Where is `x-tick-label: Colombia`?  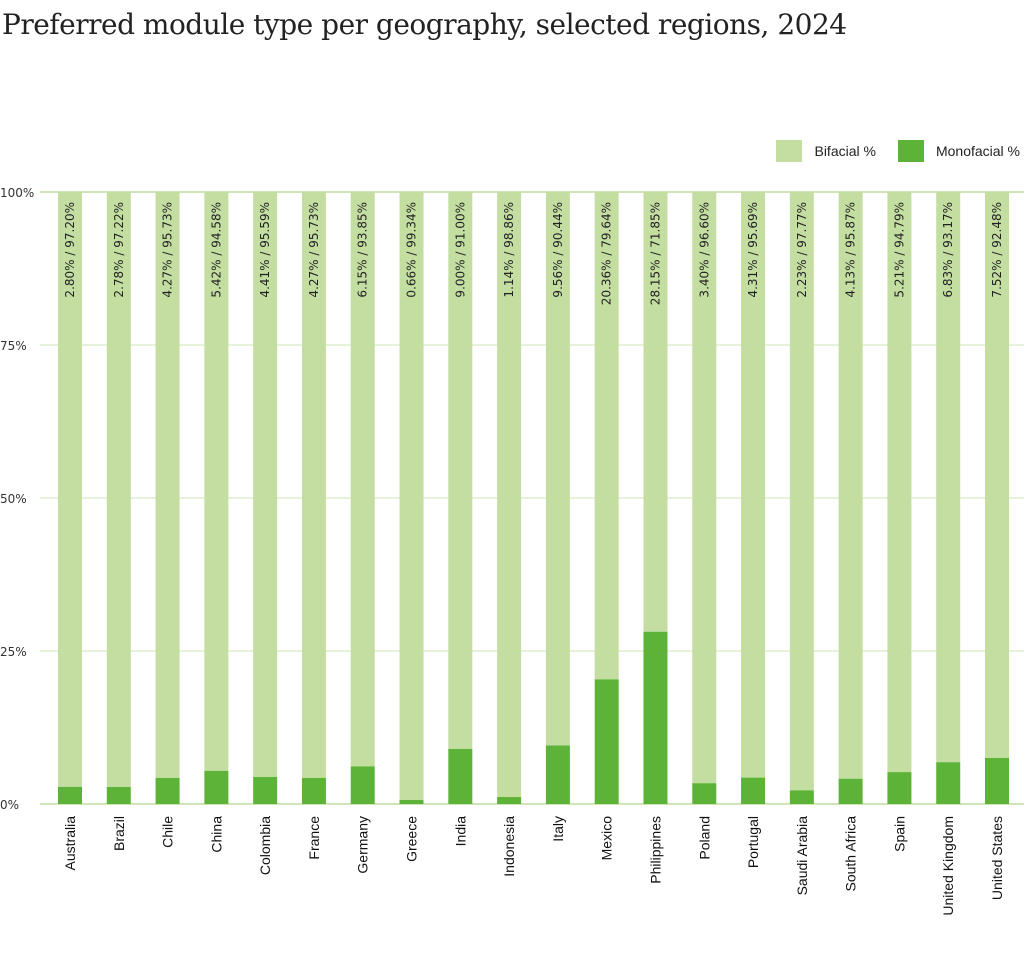
x-tick-label: Colombia is located at coordinates (265, 845).